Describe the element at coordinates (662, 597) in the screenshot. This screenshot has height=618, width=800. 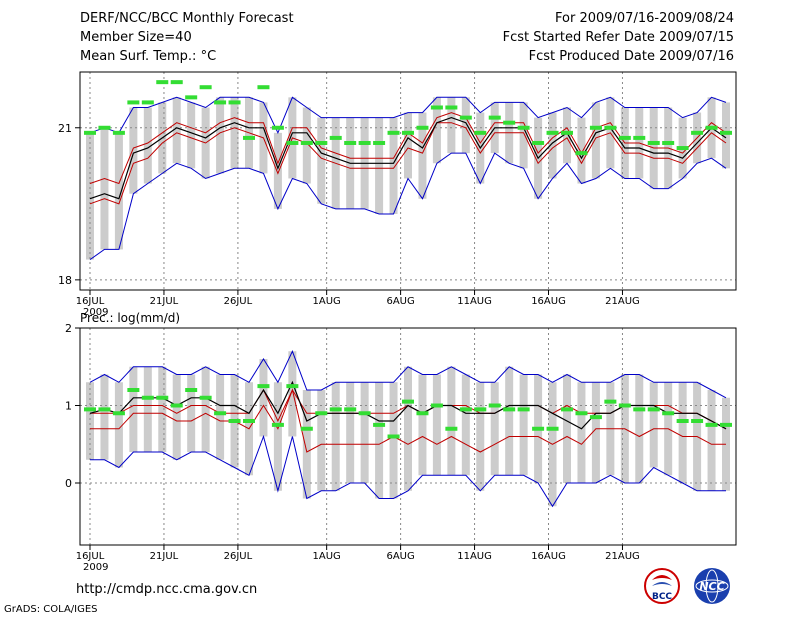
I see `bcc-logo-text: BCC` at that location.